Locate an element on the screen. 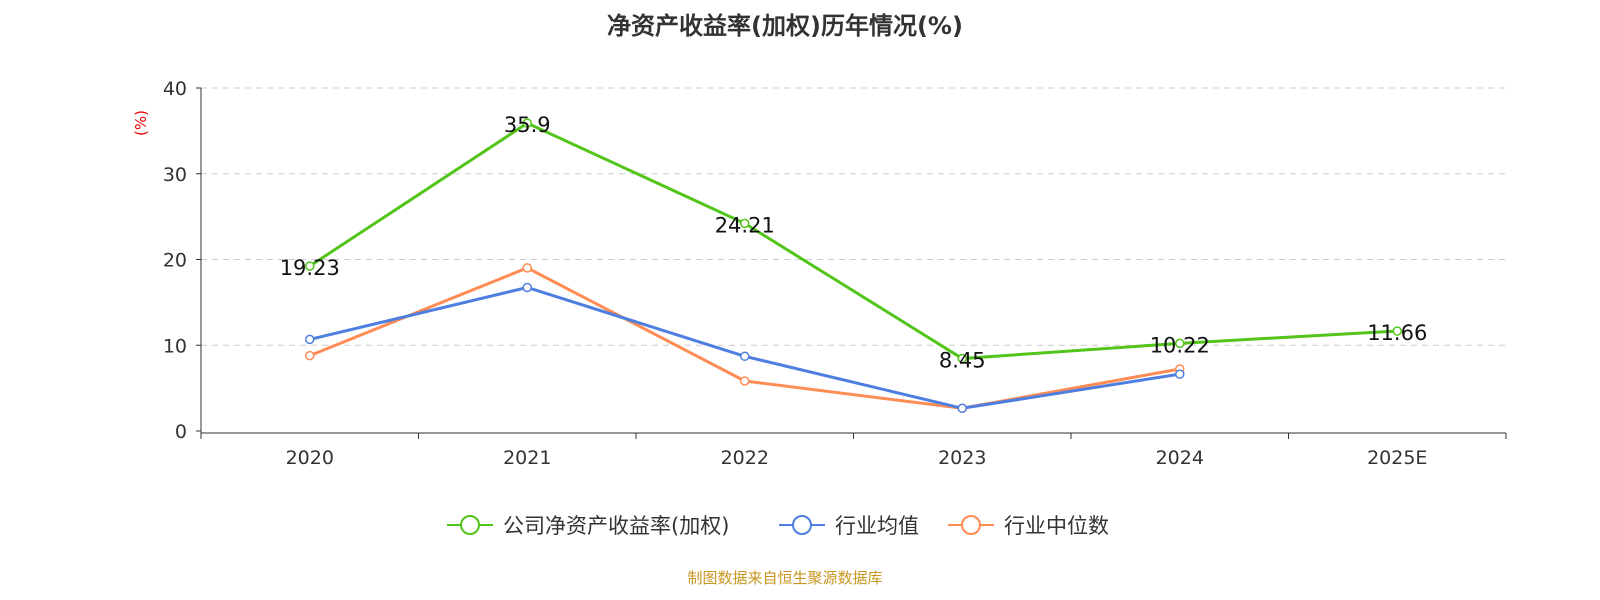 This screenshot has height=600, width=1600. y-axis-label: (%) is located at coordinates (141, 123).